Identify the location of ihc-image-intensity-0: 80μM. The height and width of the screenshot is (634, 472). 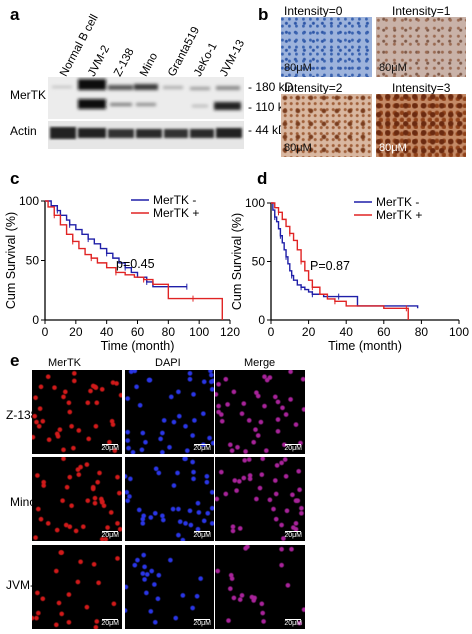
(326, 47).